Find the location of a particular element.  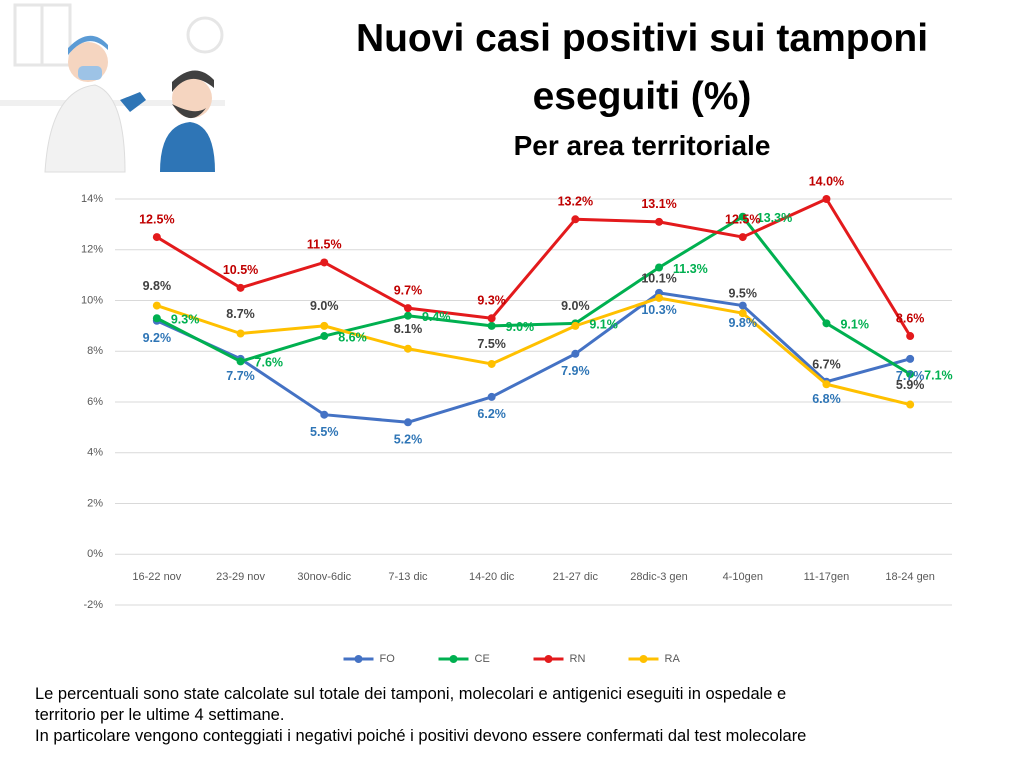

x-tick-label: 23-29 nov is located at coordinates (240, 577).